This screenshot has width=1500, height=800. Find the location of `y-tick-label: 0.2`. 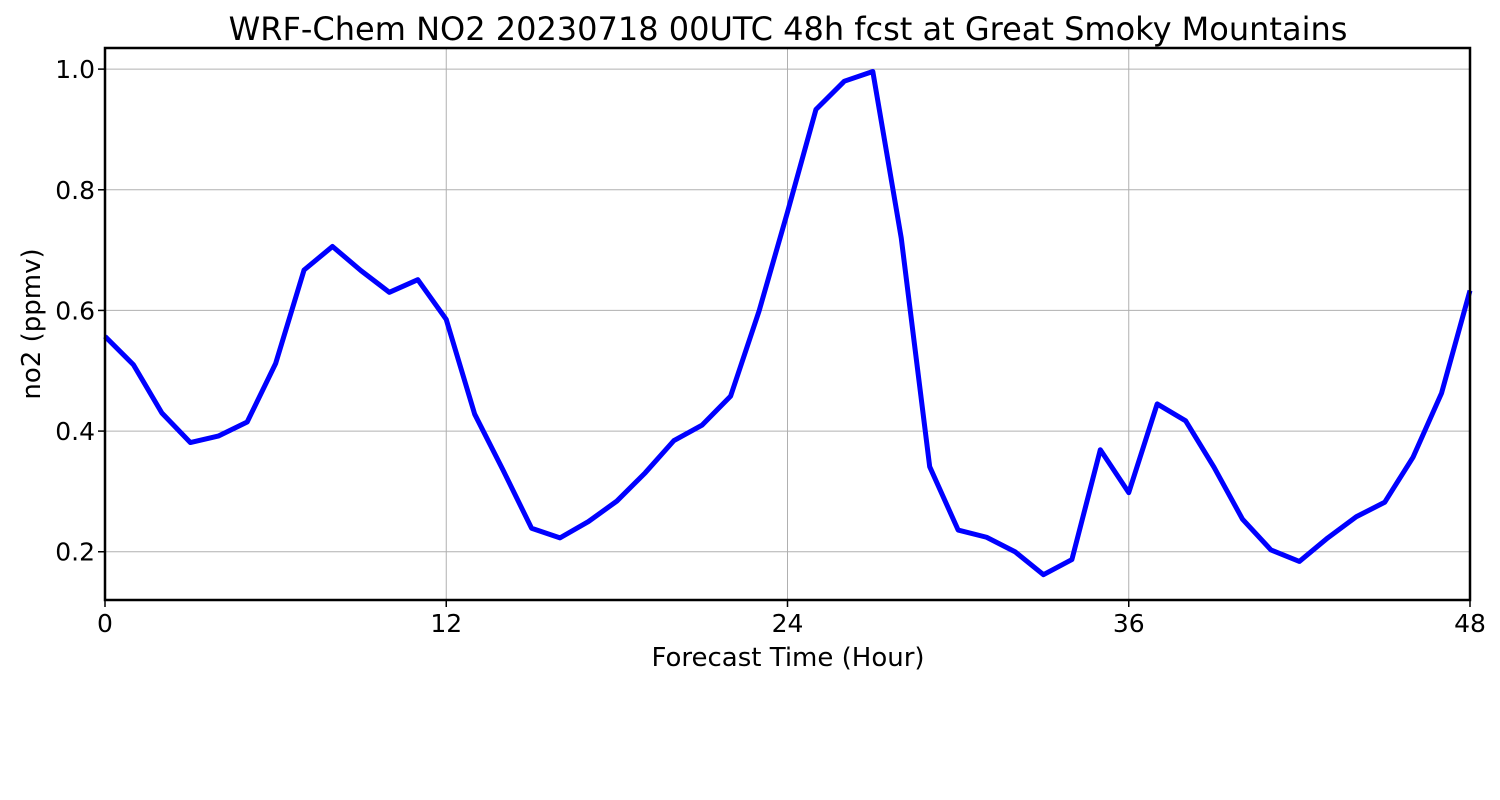

y-tick-label: 0.2 is located at coordinates (75, 552).